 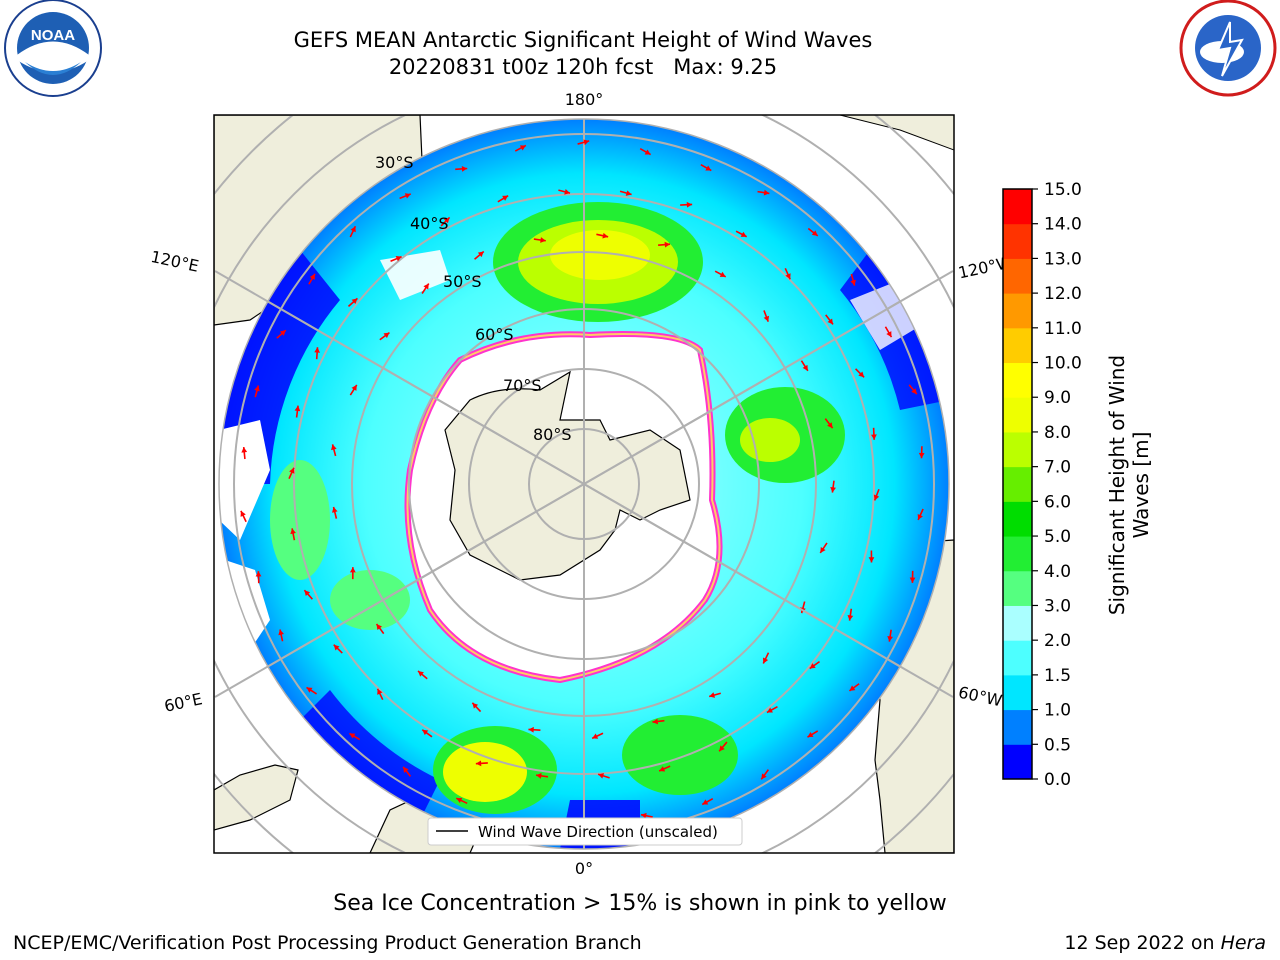 I want to click on lat-label-40s: 40°S, so click(x=429, y=223).